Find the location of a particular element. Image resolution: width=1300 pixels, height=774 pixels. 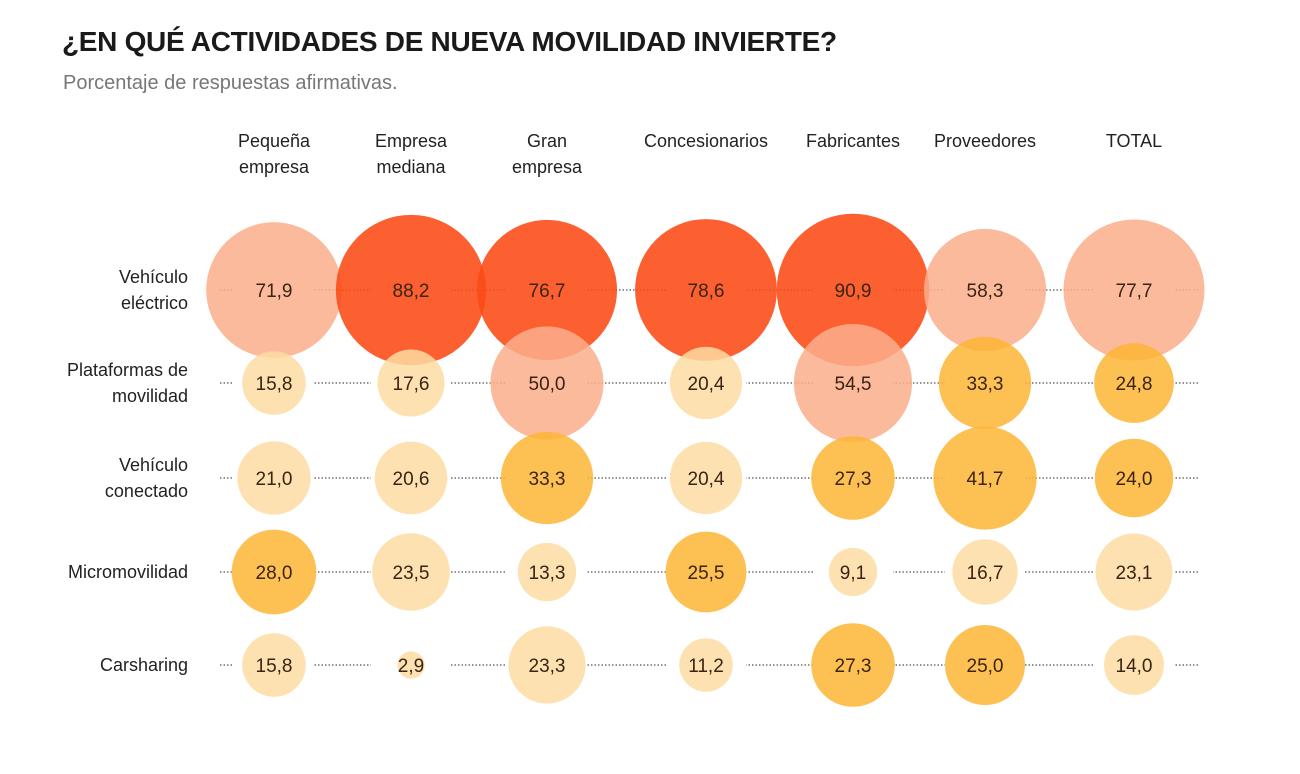

value-label: 50,0 is located at coordinates (547, 384).